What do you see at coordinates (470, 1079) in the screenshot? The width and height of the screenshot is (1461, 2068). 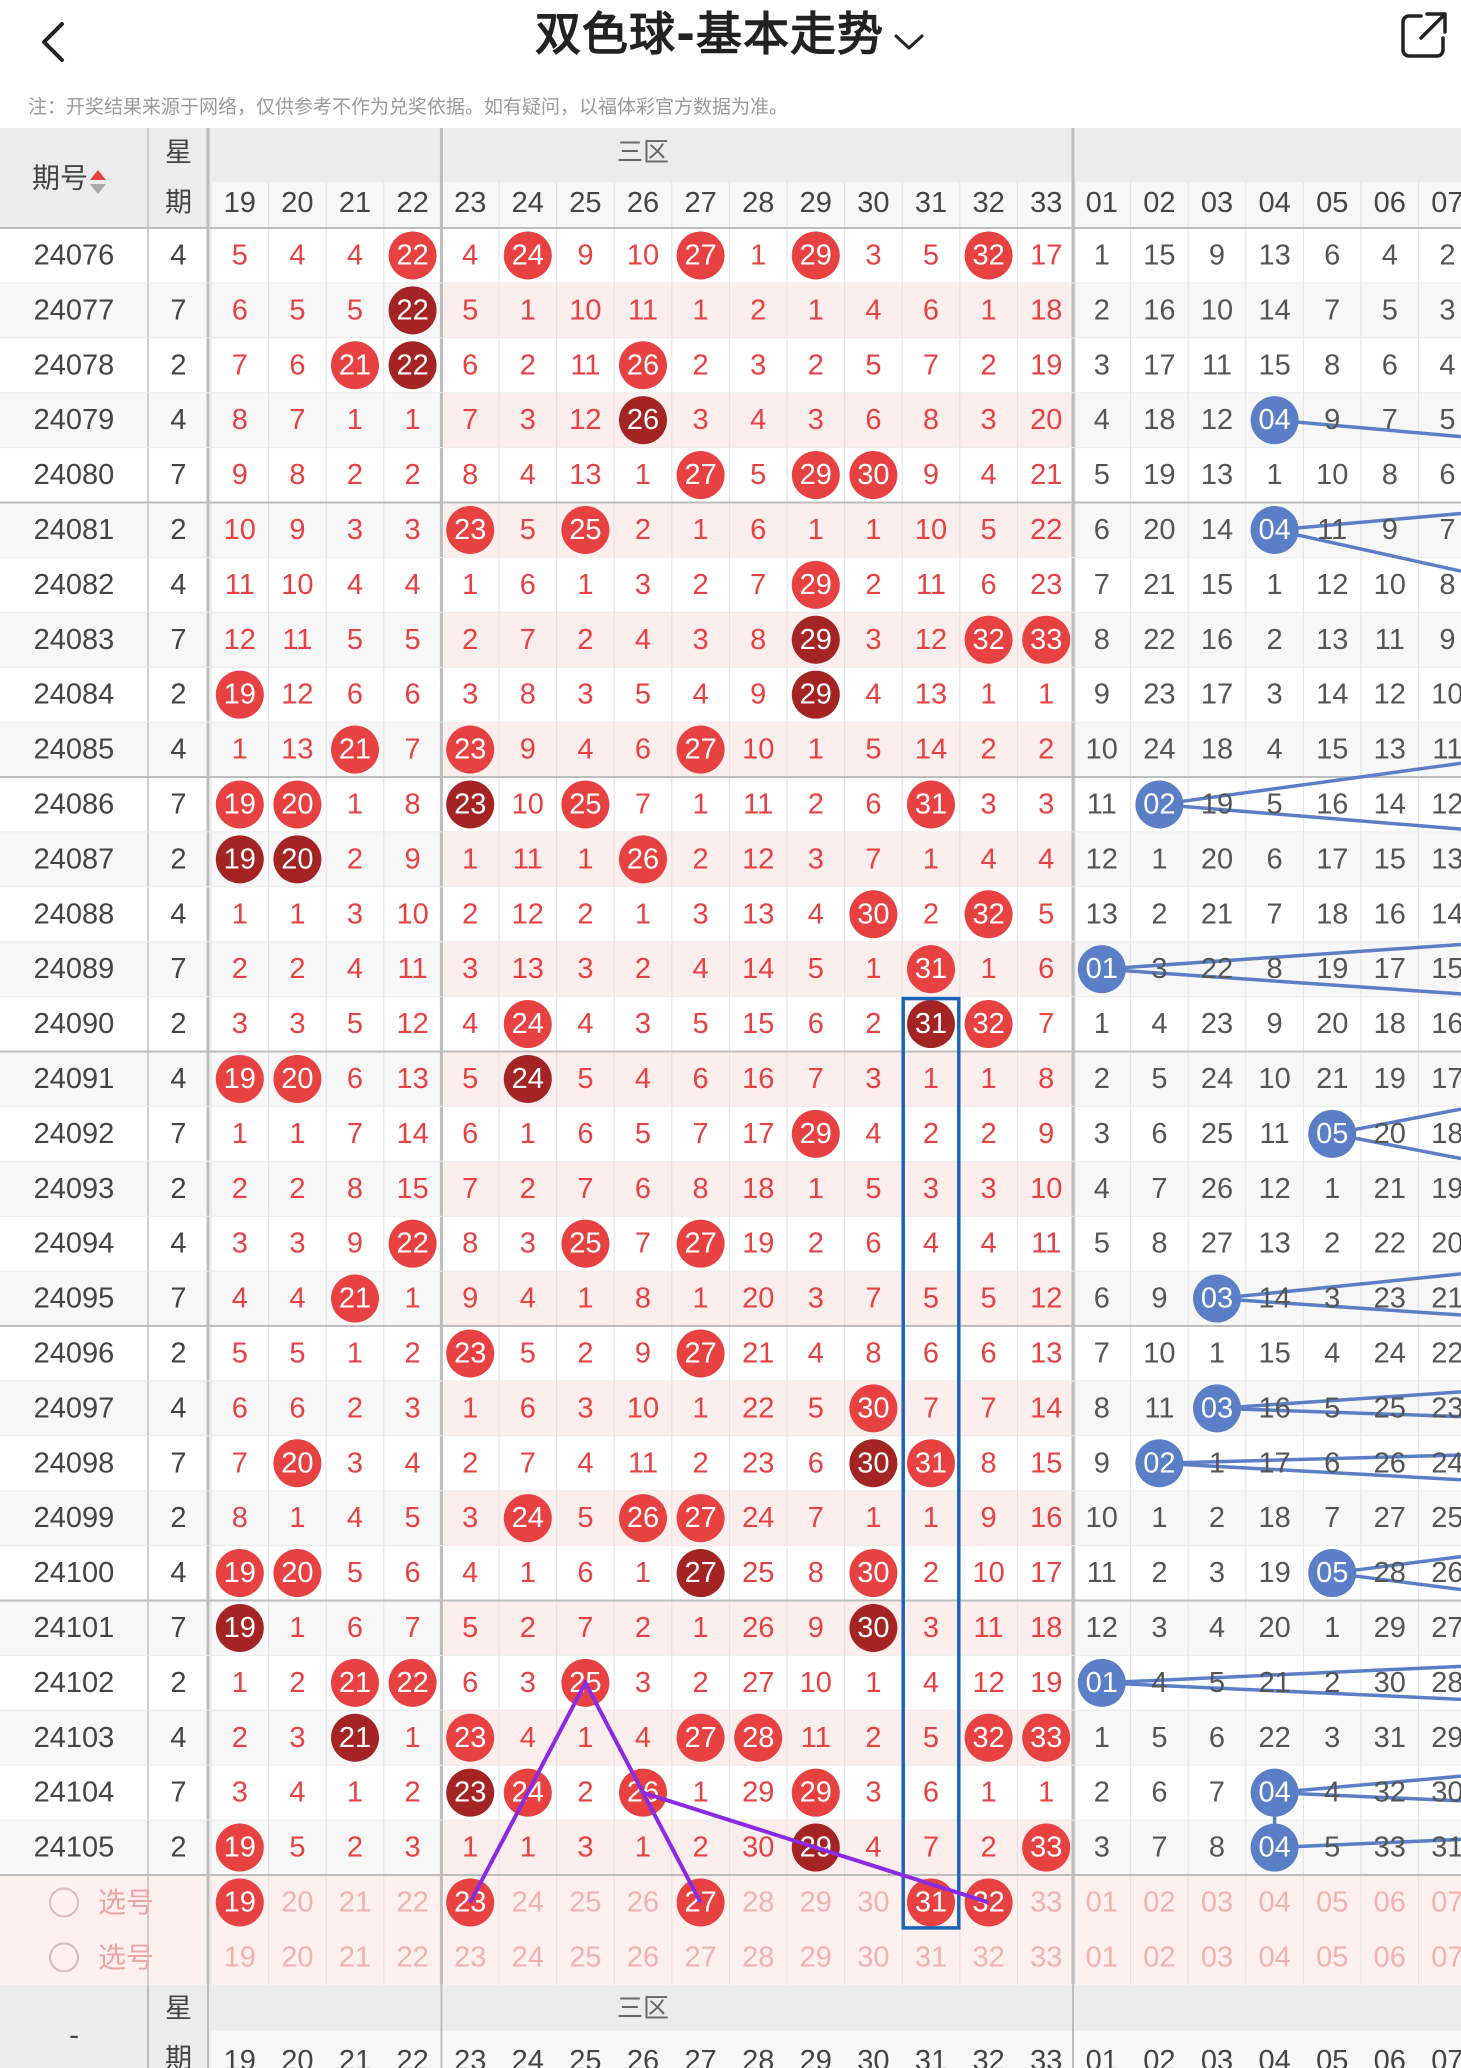 I see `red-miss-count: 5` at bounding box center [470, 1079].